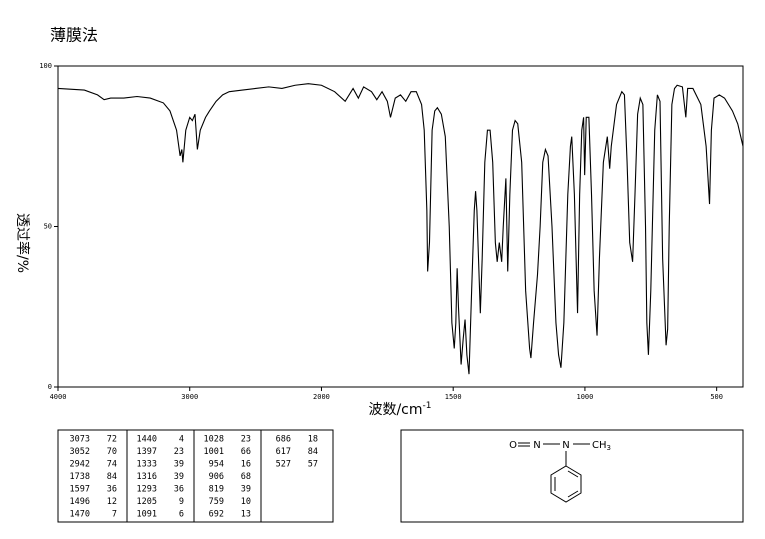 The image size is (765, 539). I want to click on transmittance: 4, so click(181, 440).